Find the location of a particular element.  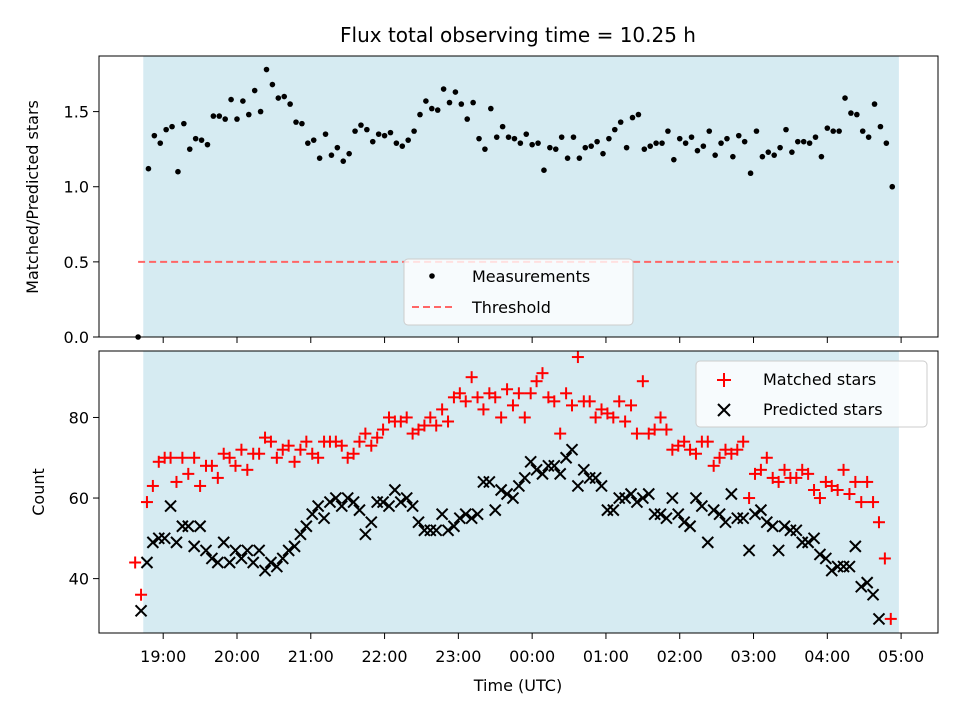

top-y-axis-label: Matched/Predicted stars is located at coordinates (32, 197).